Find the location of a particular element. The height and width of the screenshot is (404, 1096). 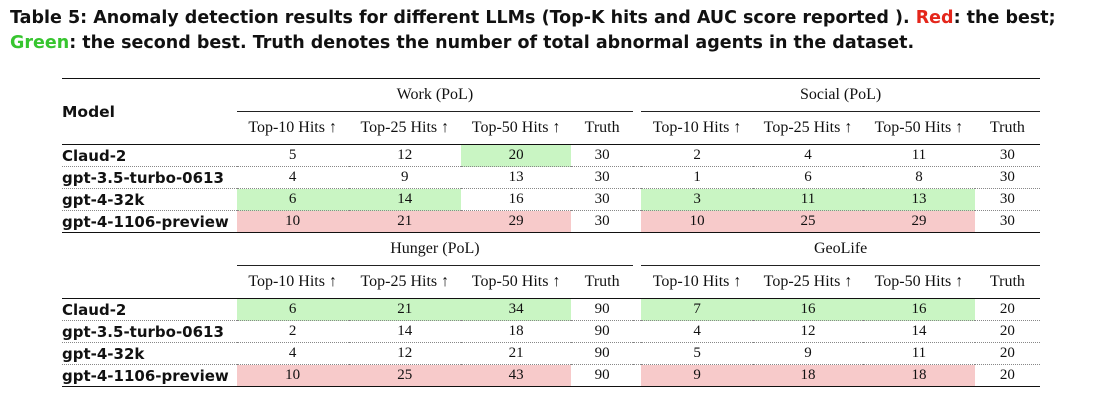

group-title: Social (PoL) is located at coordinates (840, 95).